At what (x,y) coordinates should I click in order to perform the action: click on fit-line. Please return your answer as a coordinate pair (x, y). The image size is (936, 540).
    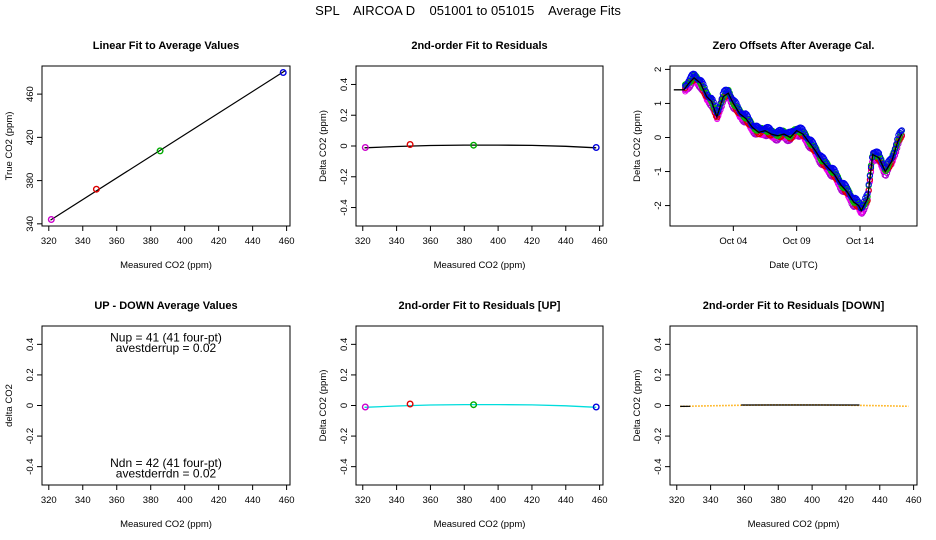
    Looking at the image, I should click on (168, 145).